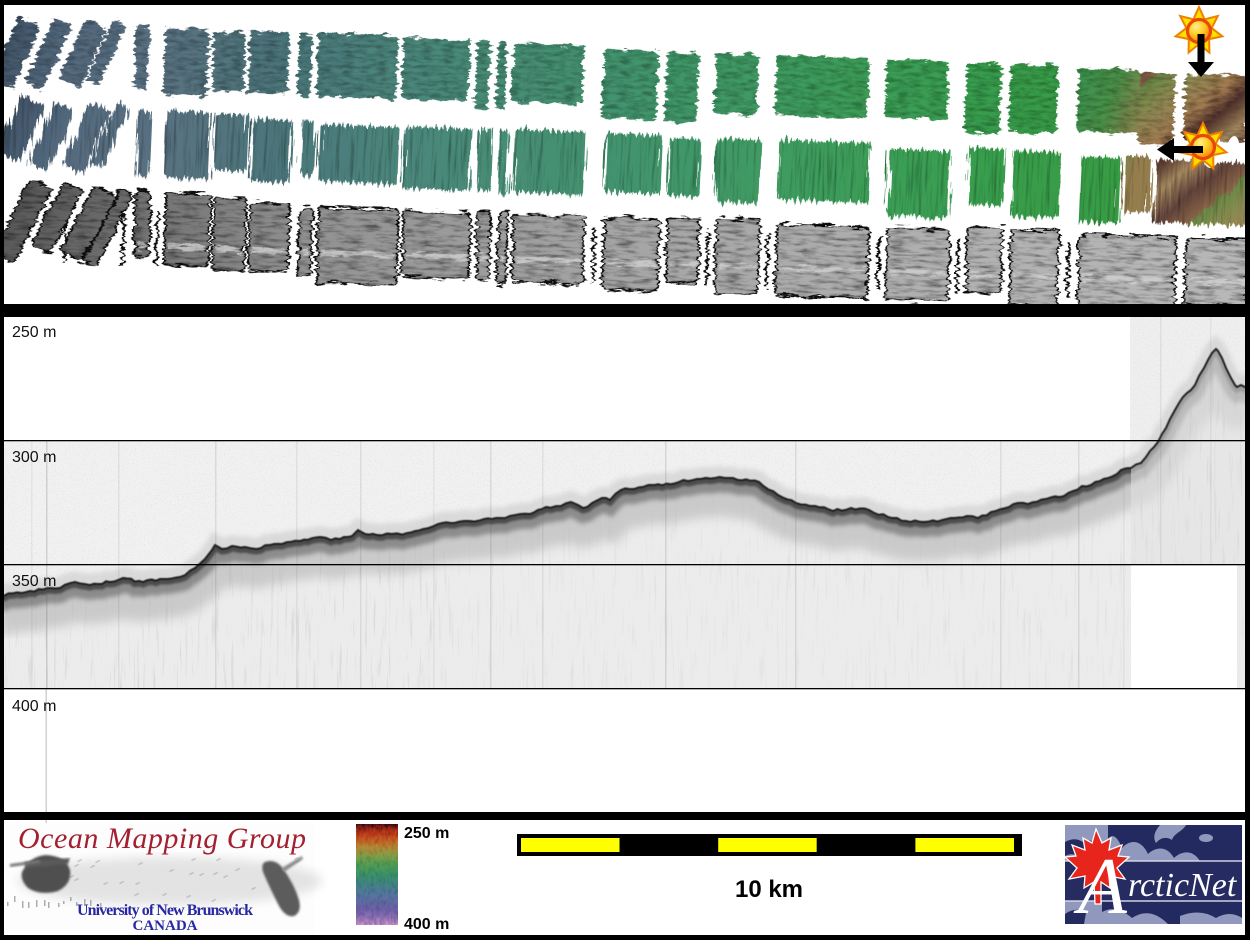 Image resolution: width=1250 pixels, height=940 pixels. I want to click on svg-text: CANADA, so click(165, 926).